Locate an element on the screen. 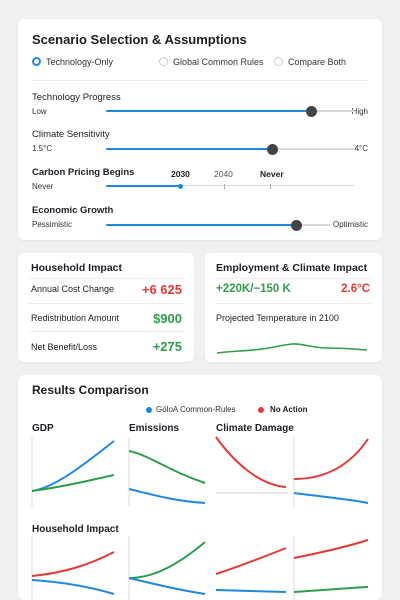 This screenshot has height=600, width=400. climate-sensitivity-slider is located at coordinates (230, 149).